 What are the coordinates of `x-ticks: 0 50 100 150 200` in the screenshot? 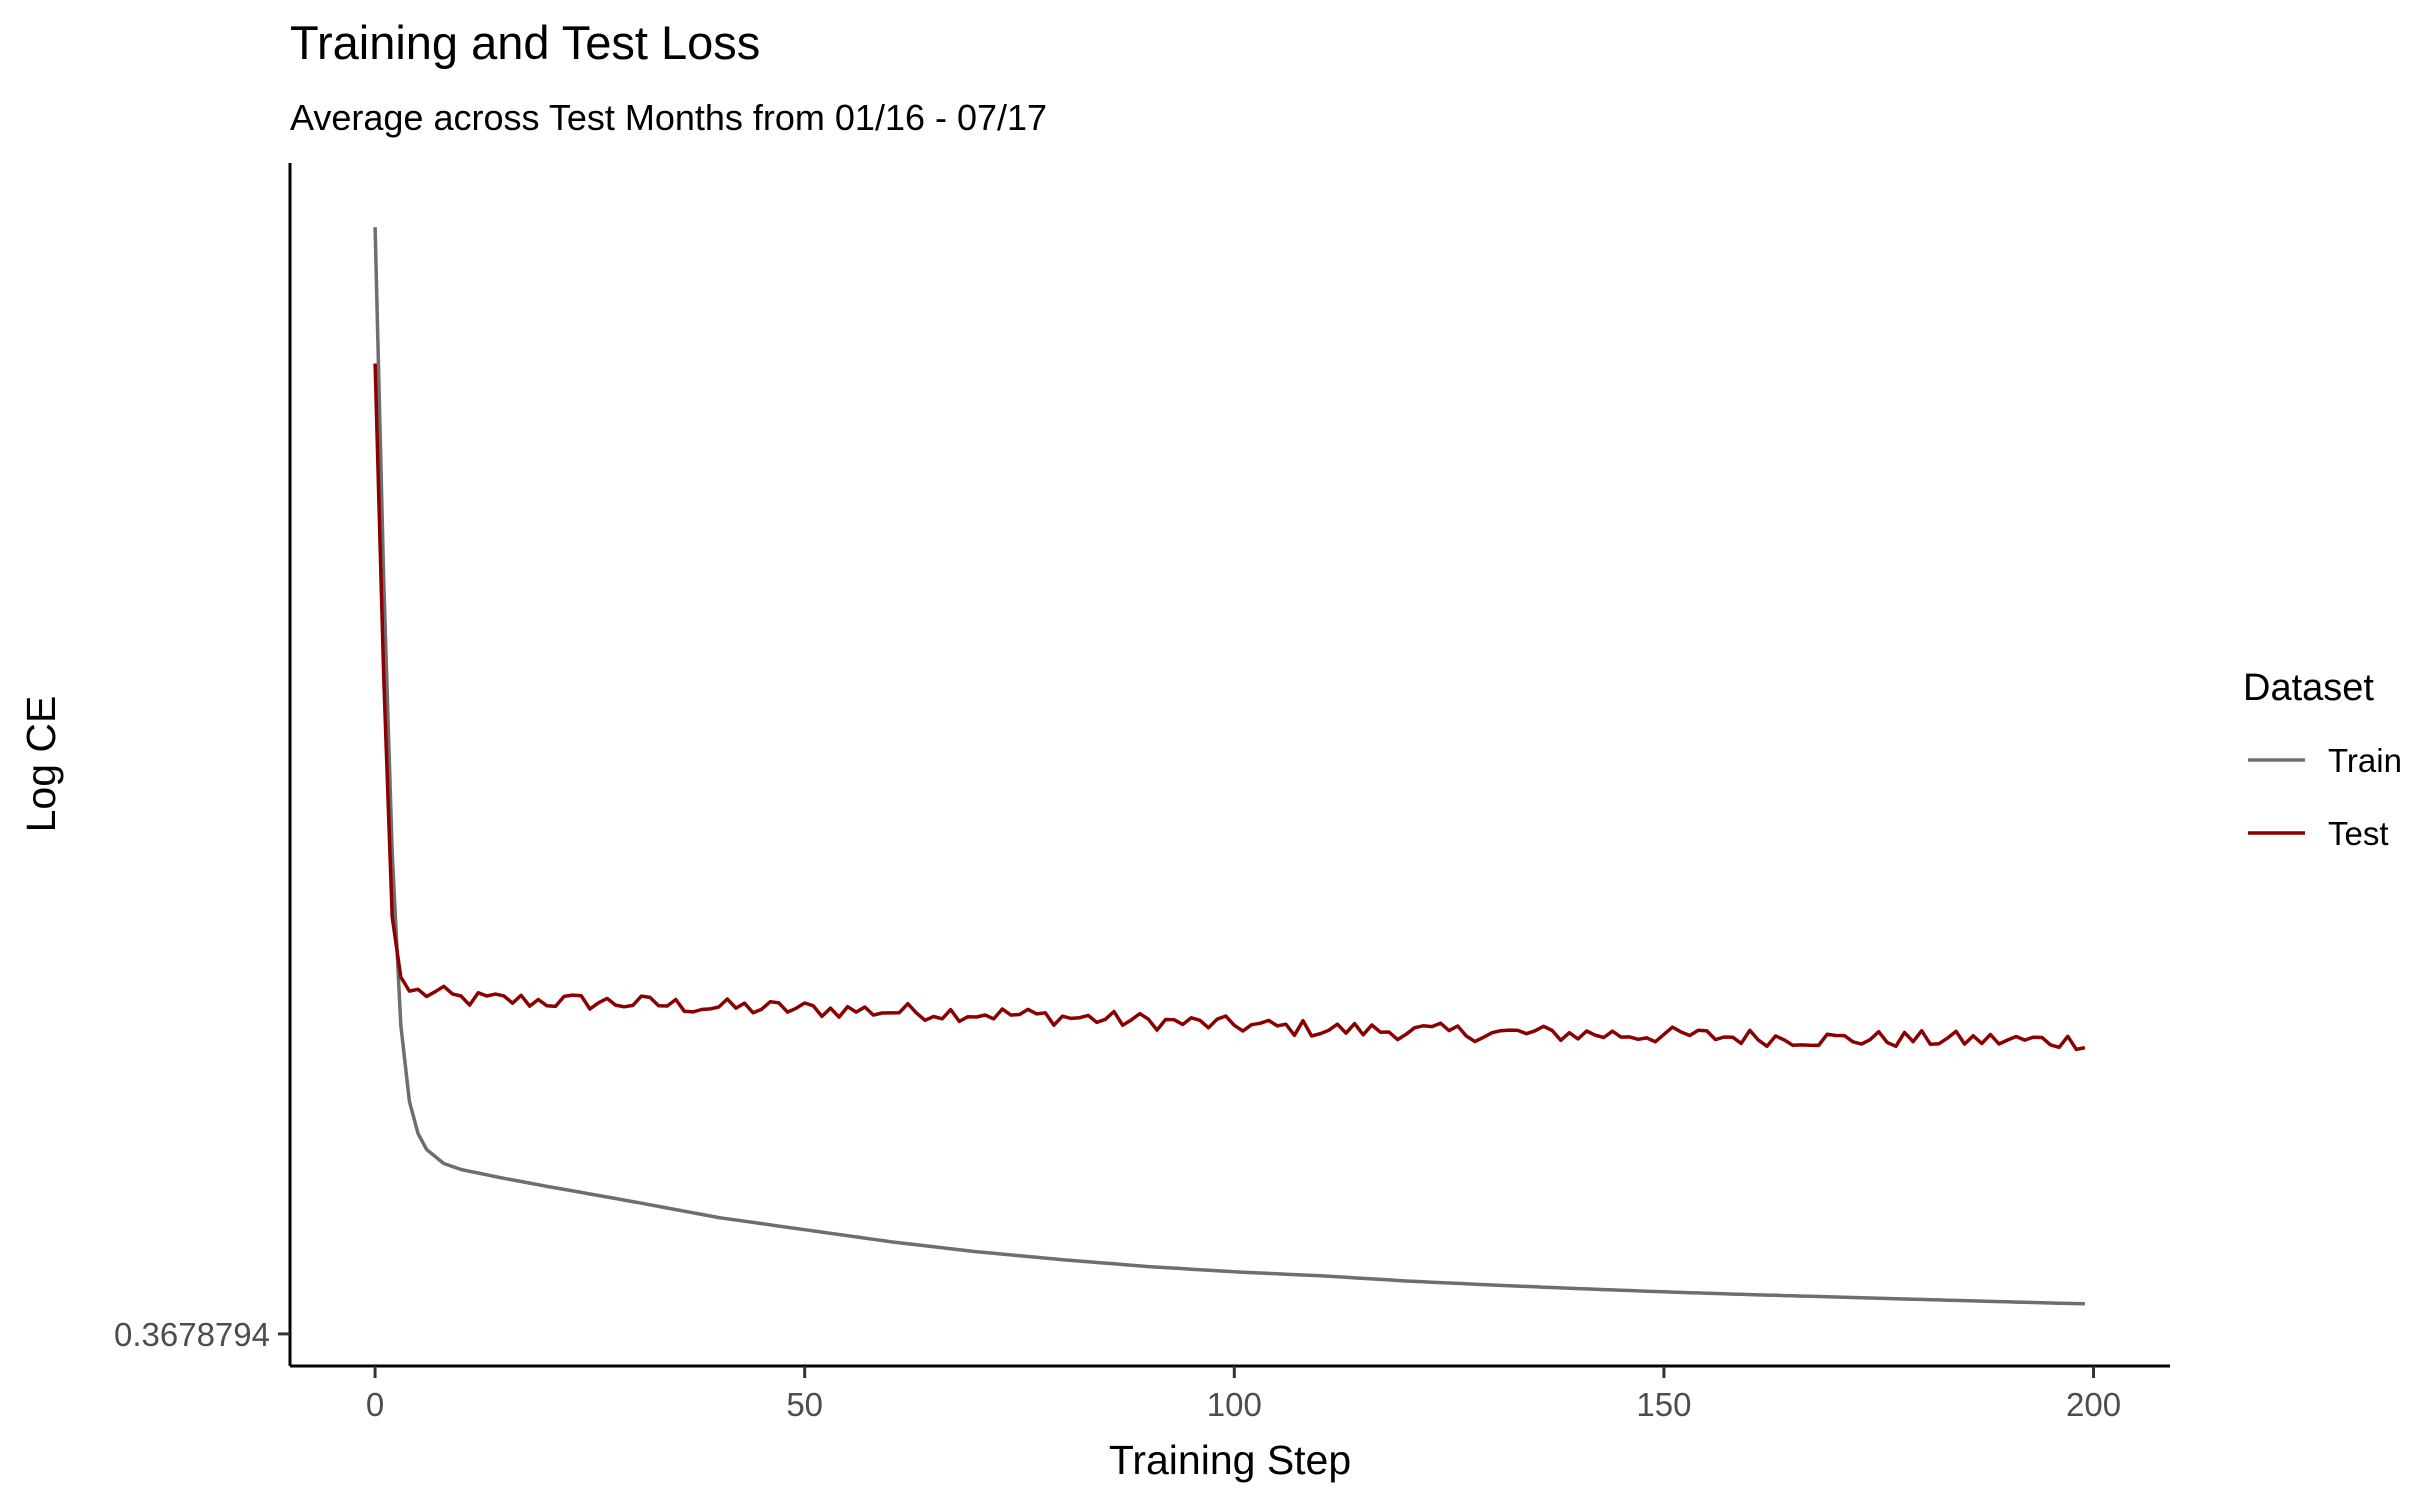 It's located at (1243, 1394).